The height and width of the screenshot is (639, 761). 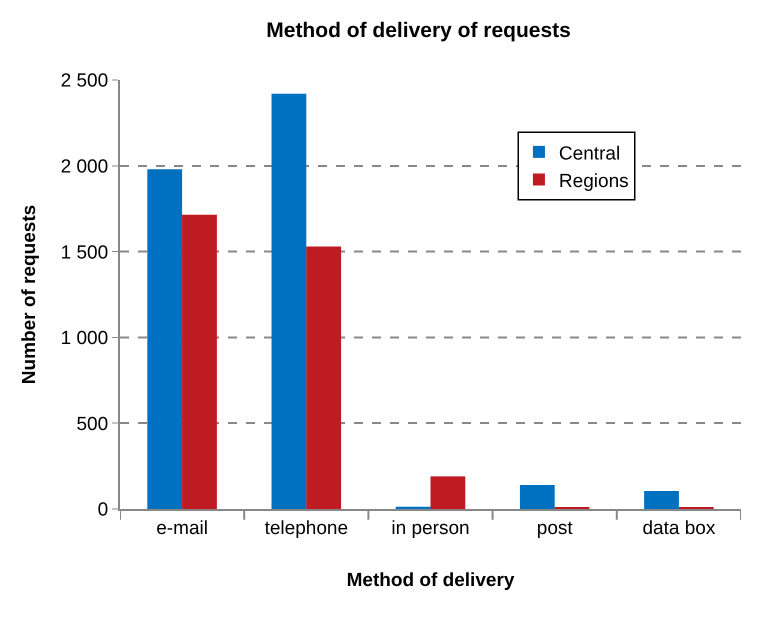 I want to click on y-tick-label: 1 500, so click(x=84, y=253).